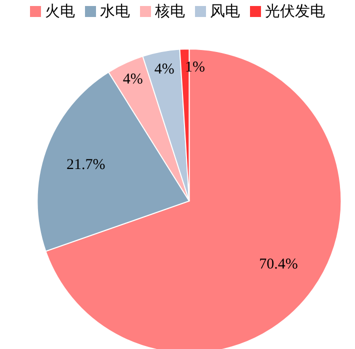  Describe the element at coordinates (86, 164) in the screenshot. I see `data-label: 21.7%` at that location.